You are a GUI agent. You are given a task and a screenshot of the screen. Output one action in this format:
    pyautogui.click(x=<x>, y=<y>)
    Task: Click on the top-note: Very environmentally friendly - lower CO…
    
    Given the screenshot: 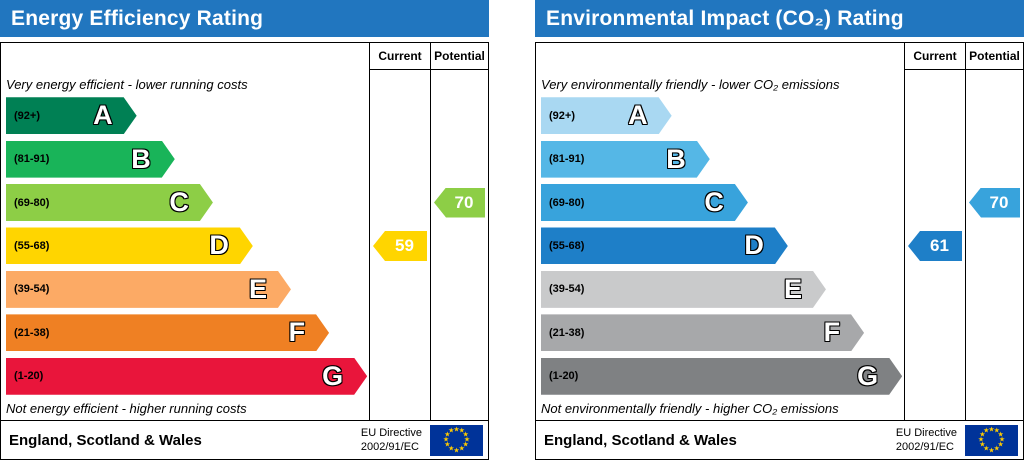 What is the action you would take?
    pyautogui.click(x=690, y=84)
    